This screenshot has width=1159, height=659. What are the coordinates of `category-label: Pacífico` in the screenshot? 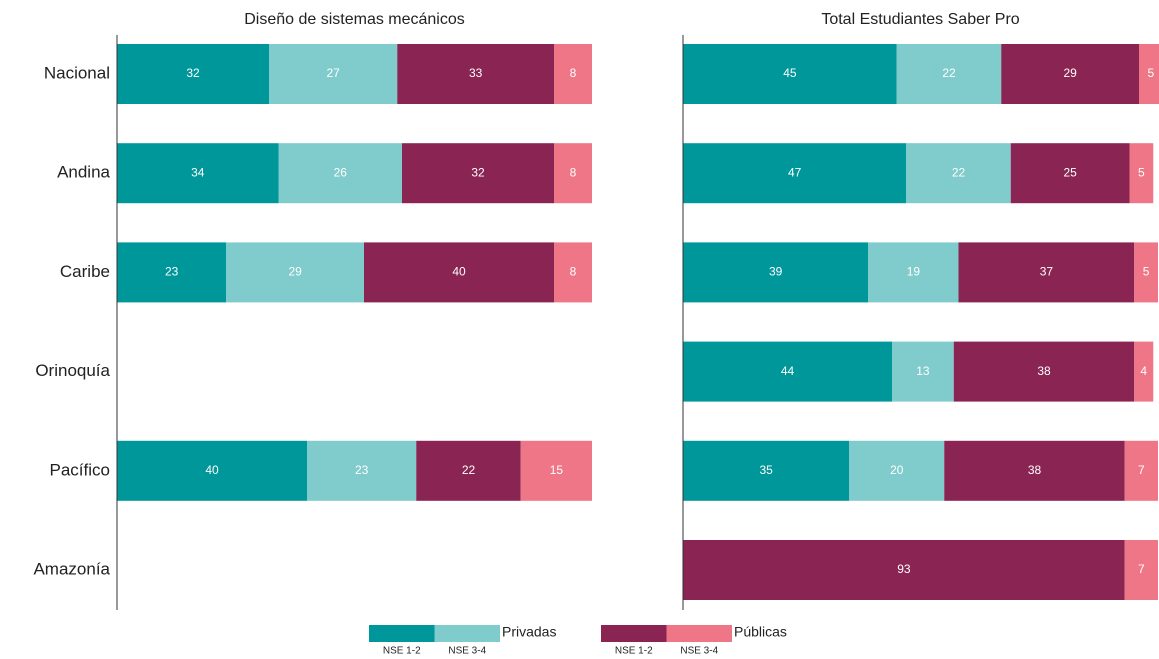 It's located at (80, 469).